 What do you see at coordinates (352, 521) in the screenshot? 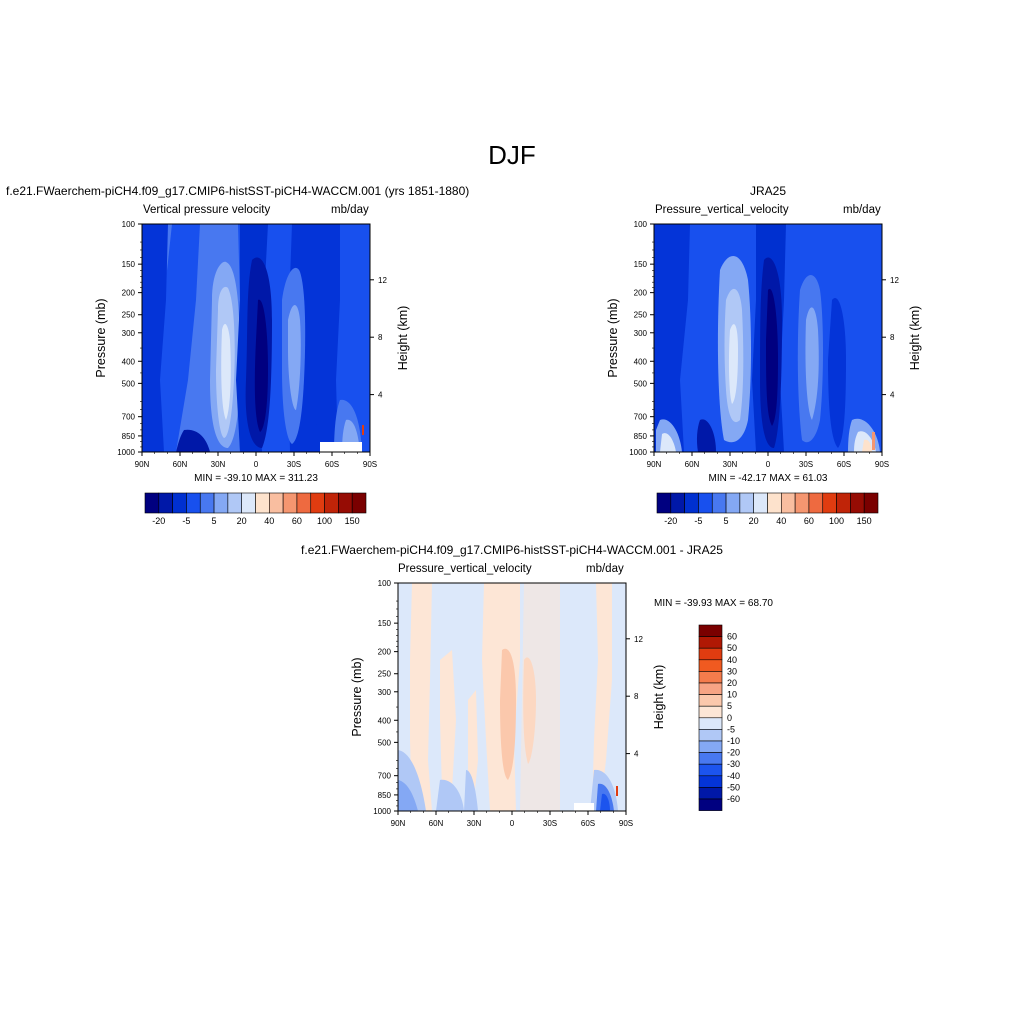
I see `colorbar-label: 150` at bounding box center [352, 521].